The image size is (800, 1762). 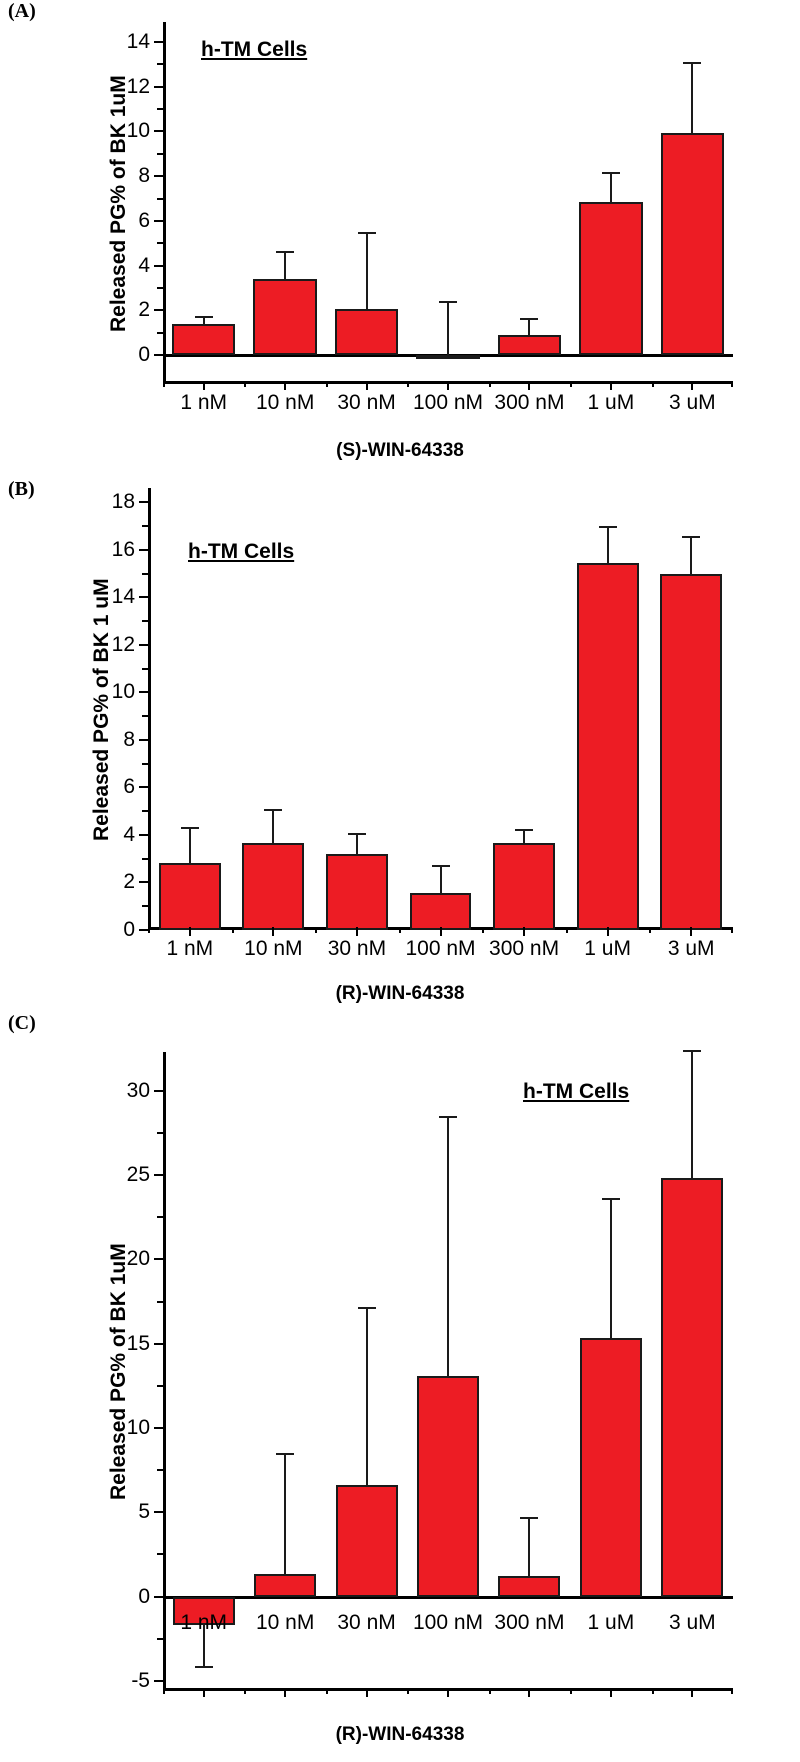 I want to click on x-tick-label: 10 nM, so click(x=285, y=402).